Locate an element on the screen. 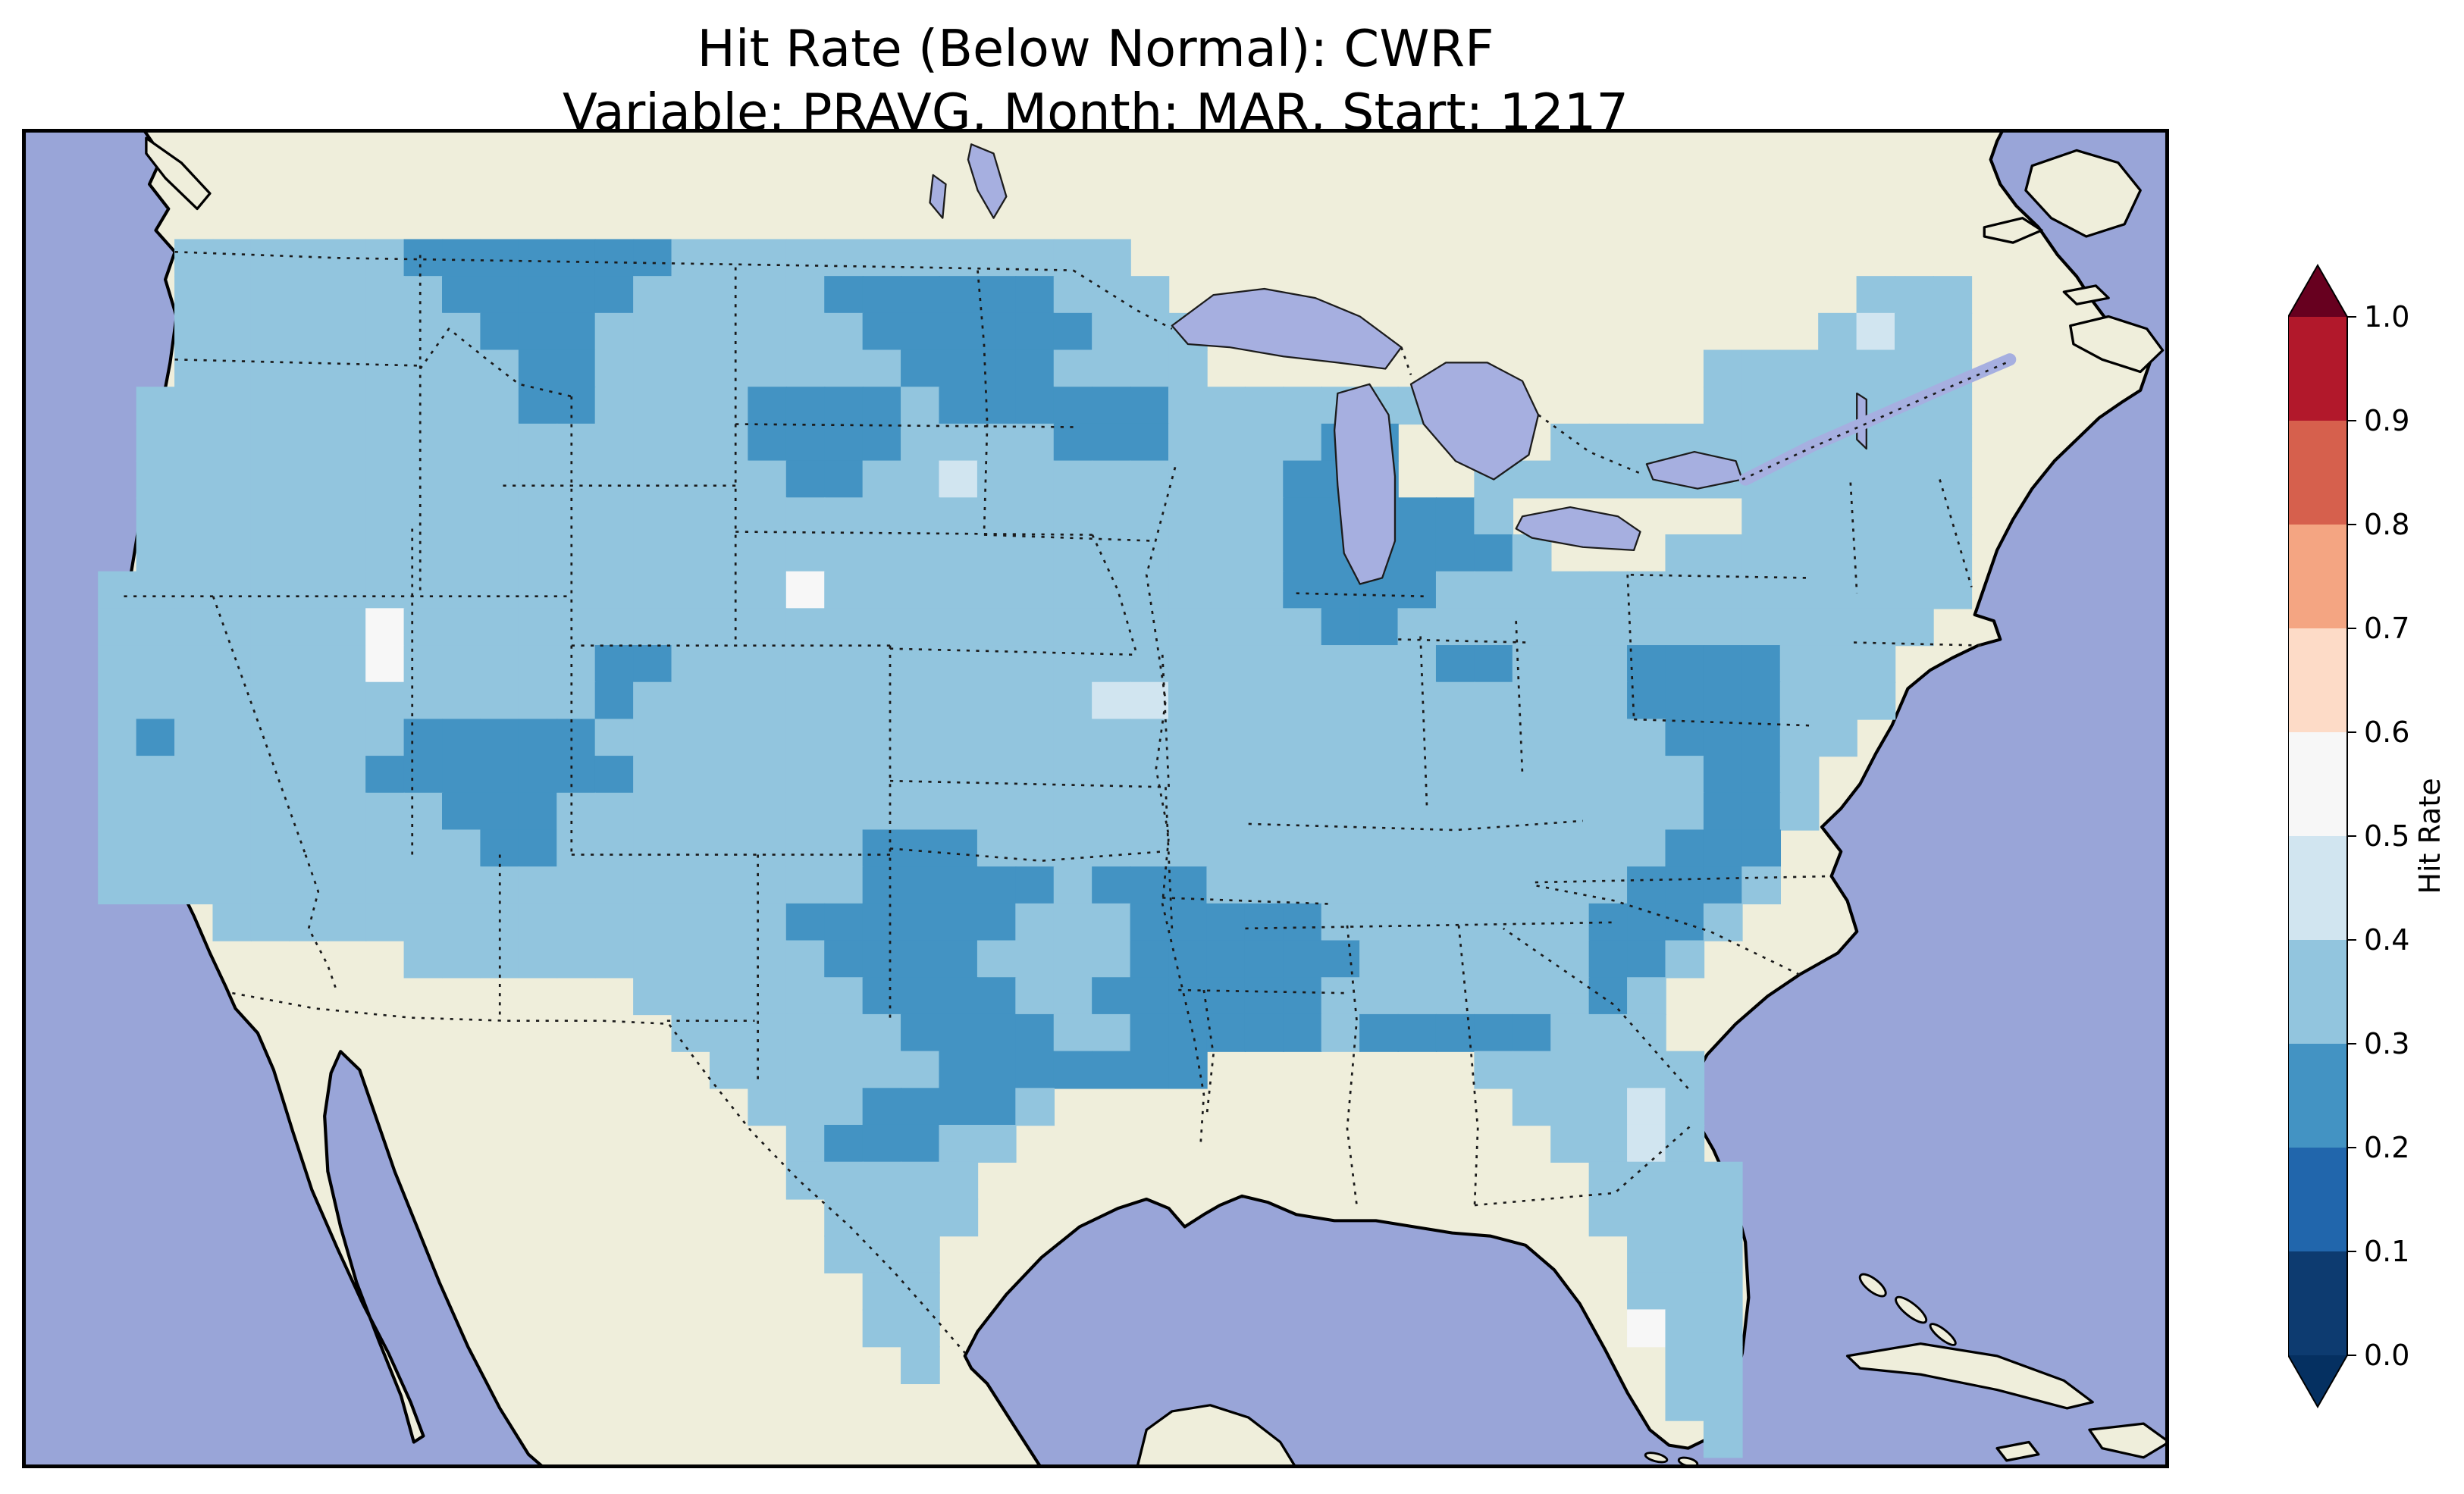  colorbar-tick-label: 0.3 is located at coordinates (2387, 1043).